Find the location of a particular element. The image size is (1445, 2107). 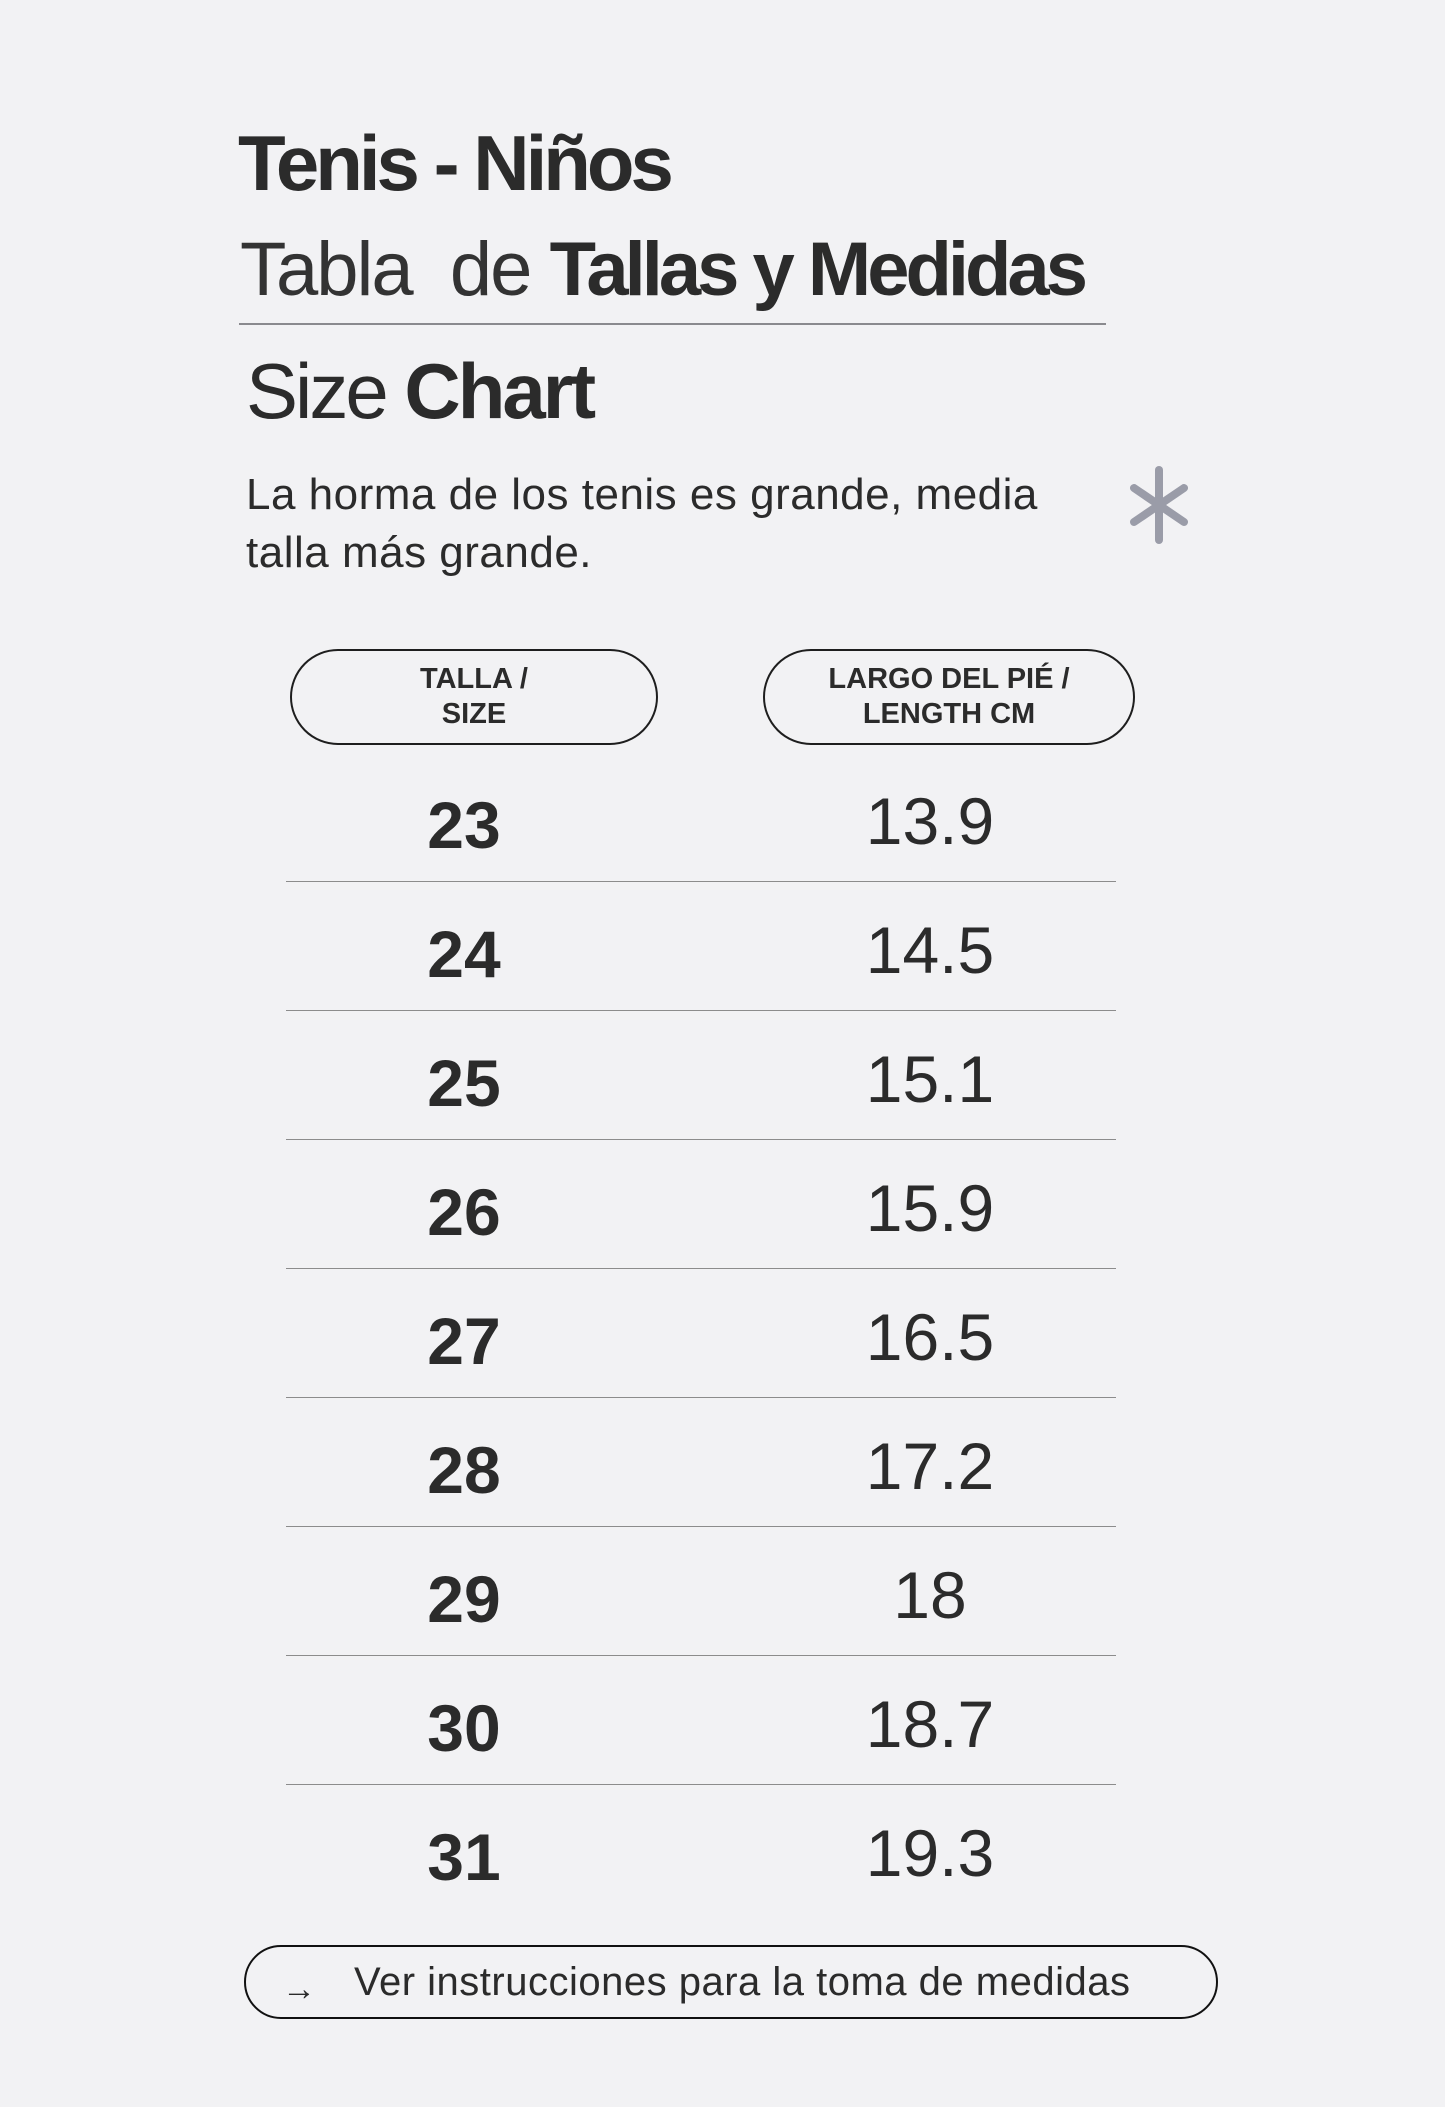

length-cell: 16.5 is located at coordinates (930, 1337).